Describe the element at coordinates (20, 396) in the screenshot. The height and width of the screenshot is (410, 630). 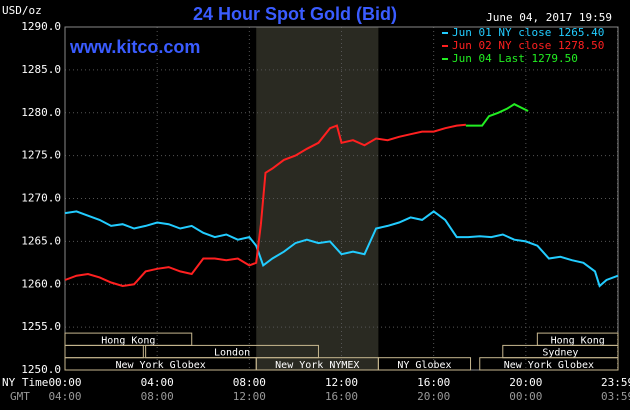
I see `x2-axis-label: GMT` at that location.